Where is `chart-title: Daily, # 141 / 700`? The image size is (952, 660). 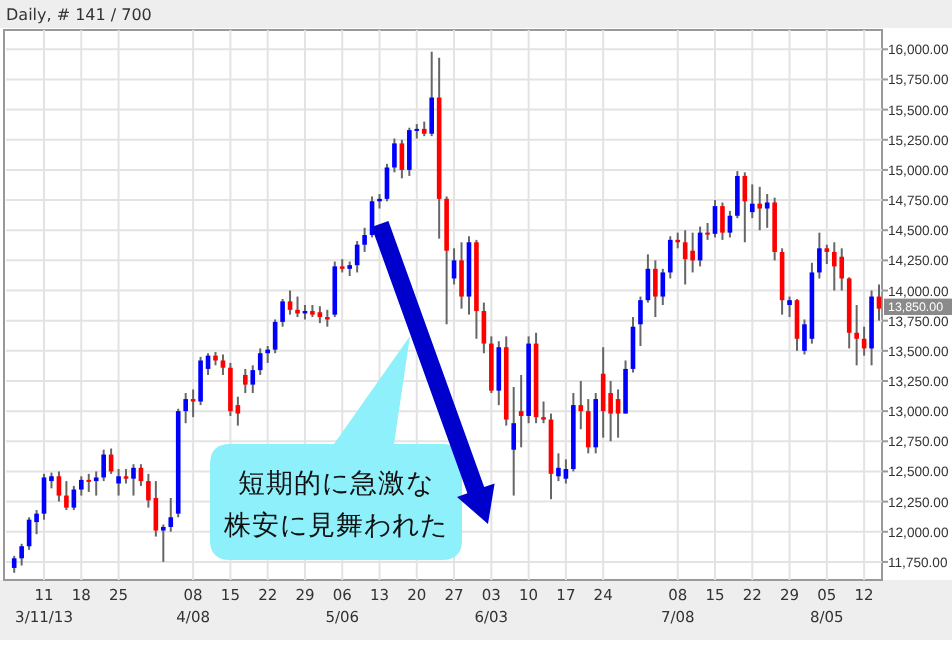
chart-title: Daily, # 141 / 700 is located at coordinates (79, 15).